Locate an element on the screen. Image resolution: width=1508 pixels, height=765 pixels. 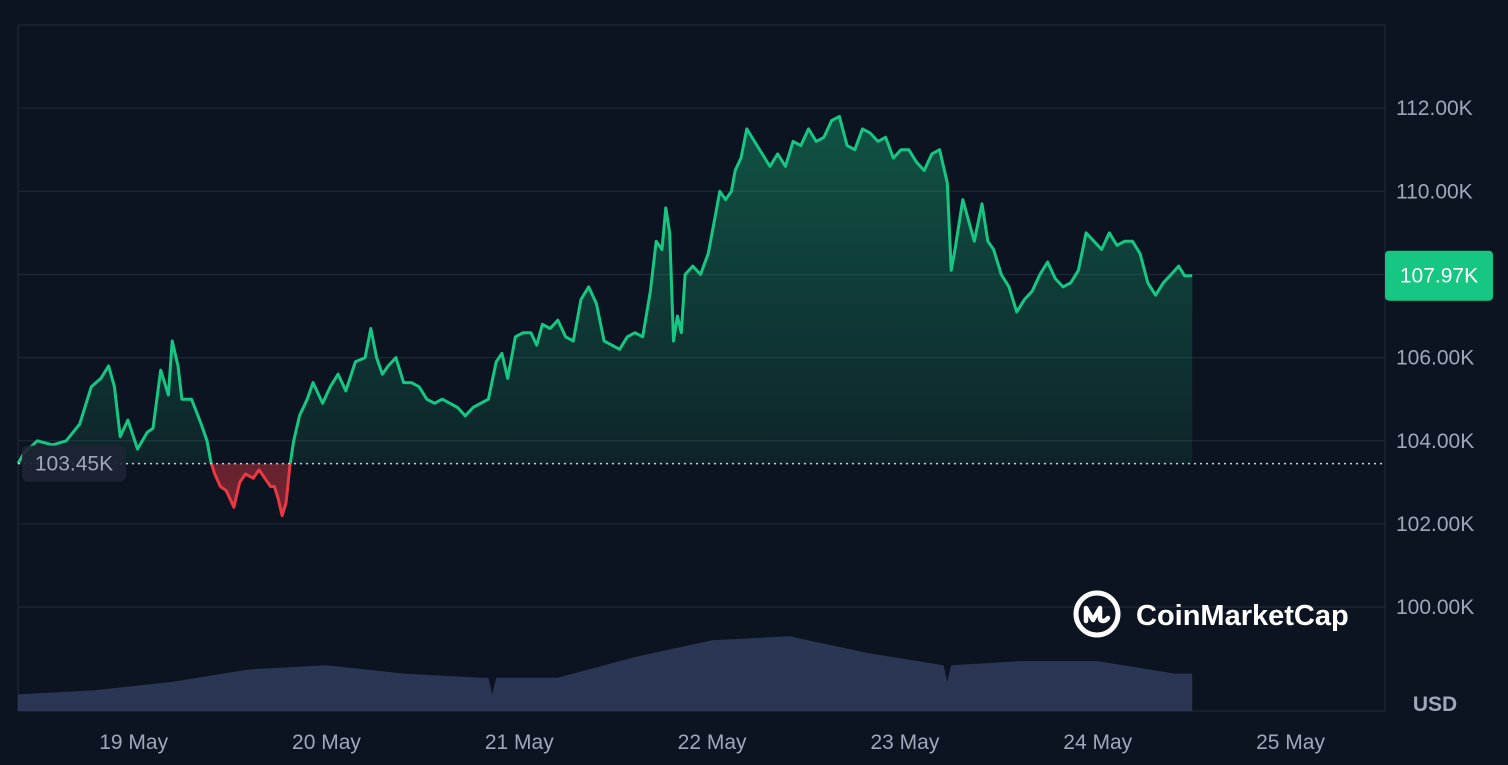
currency-label: USD is located at coordinates (1435, 704).